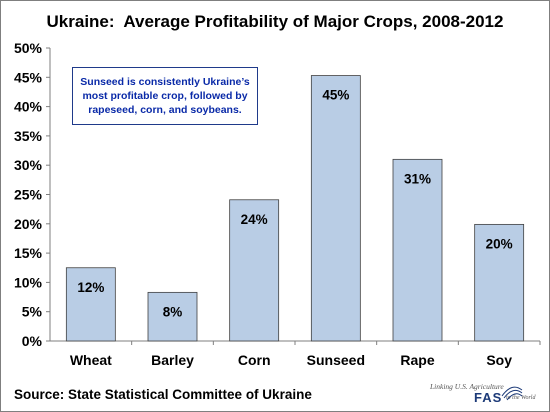 The image size is (550, 412). What do you see at coordinates (28, 107) in the screenshot?
I see `y-tick-label: 40%` at bounding box center [28, 107].